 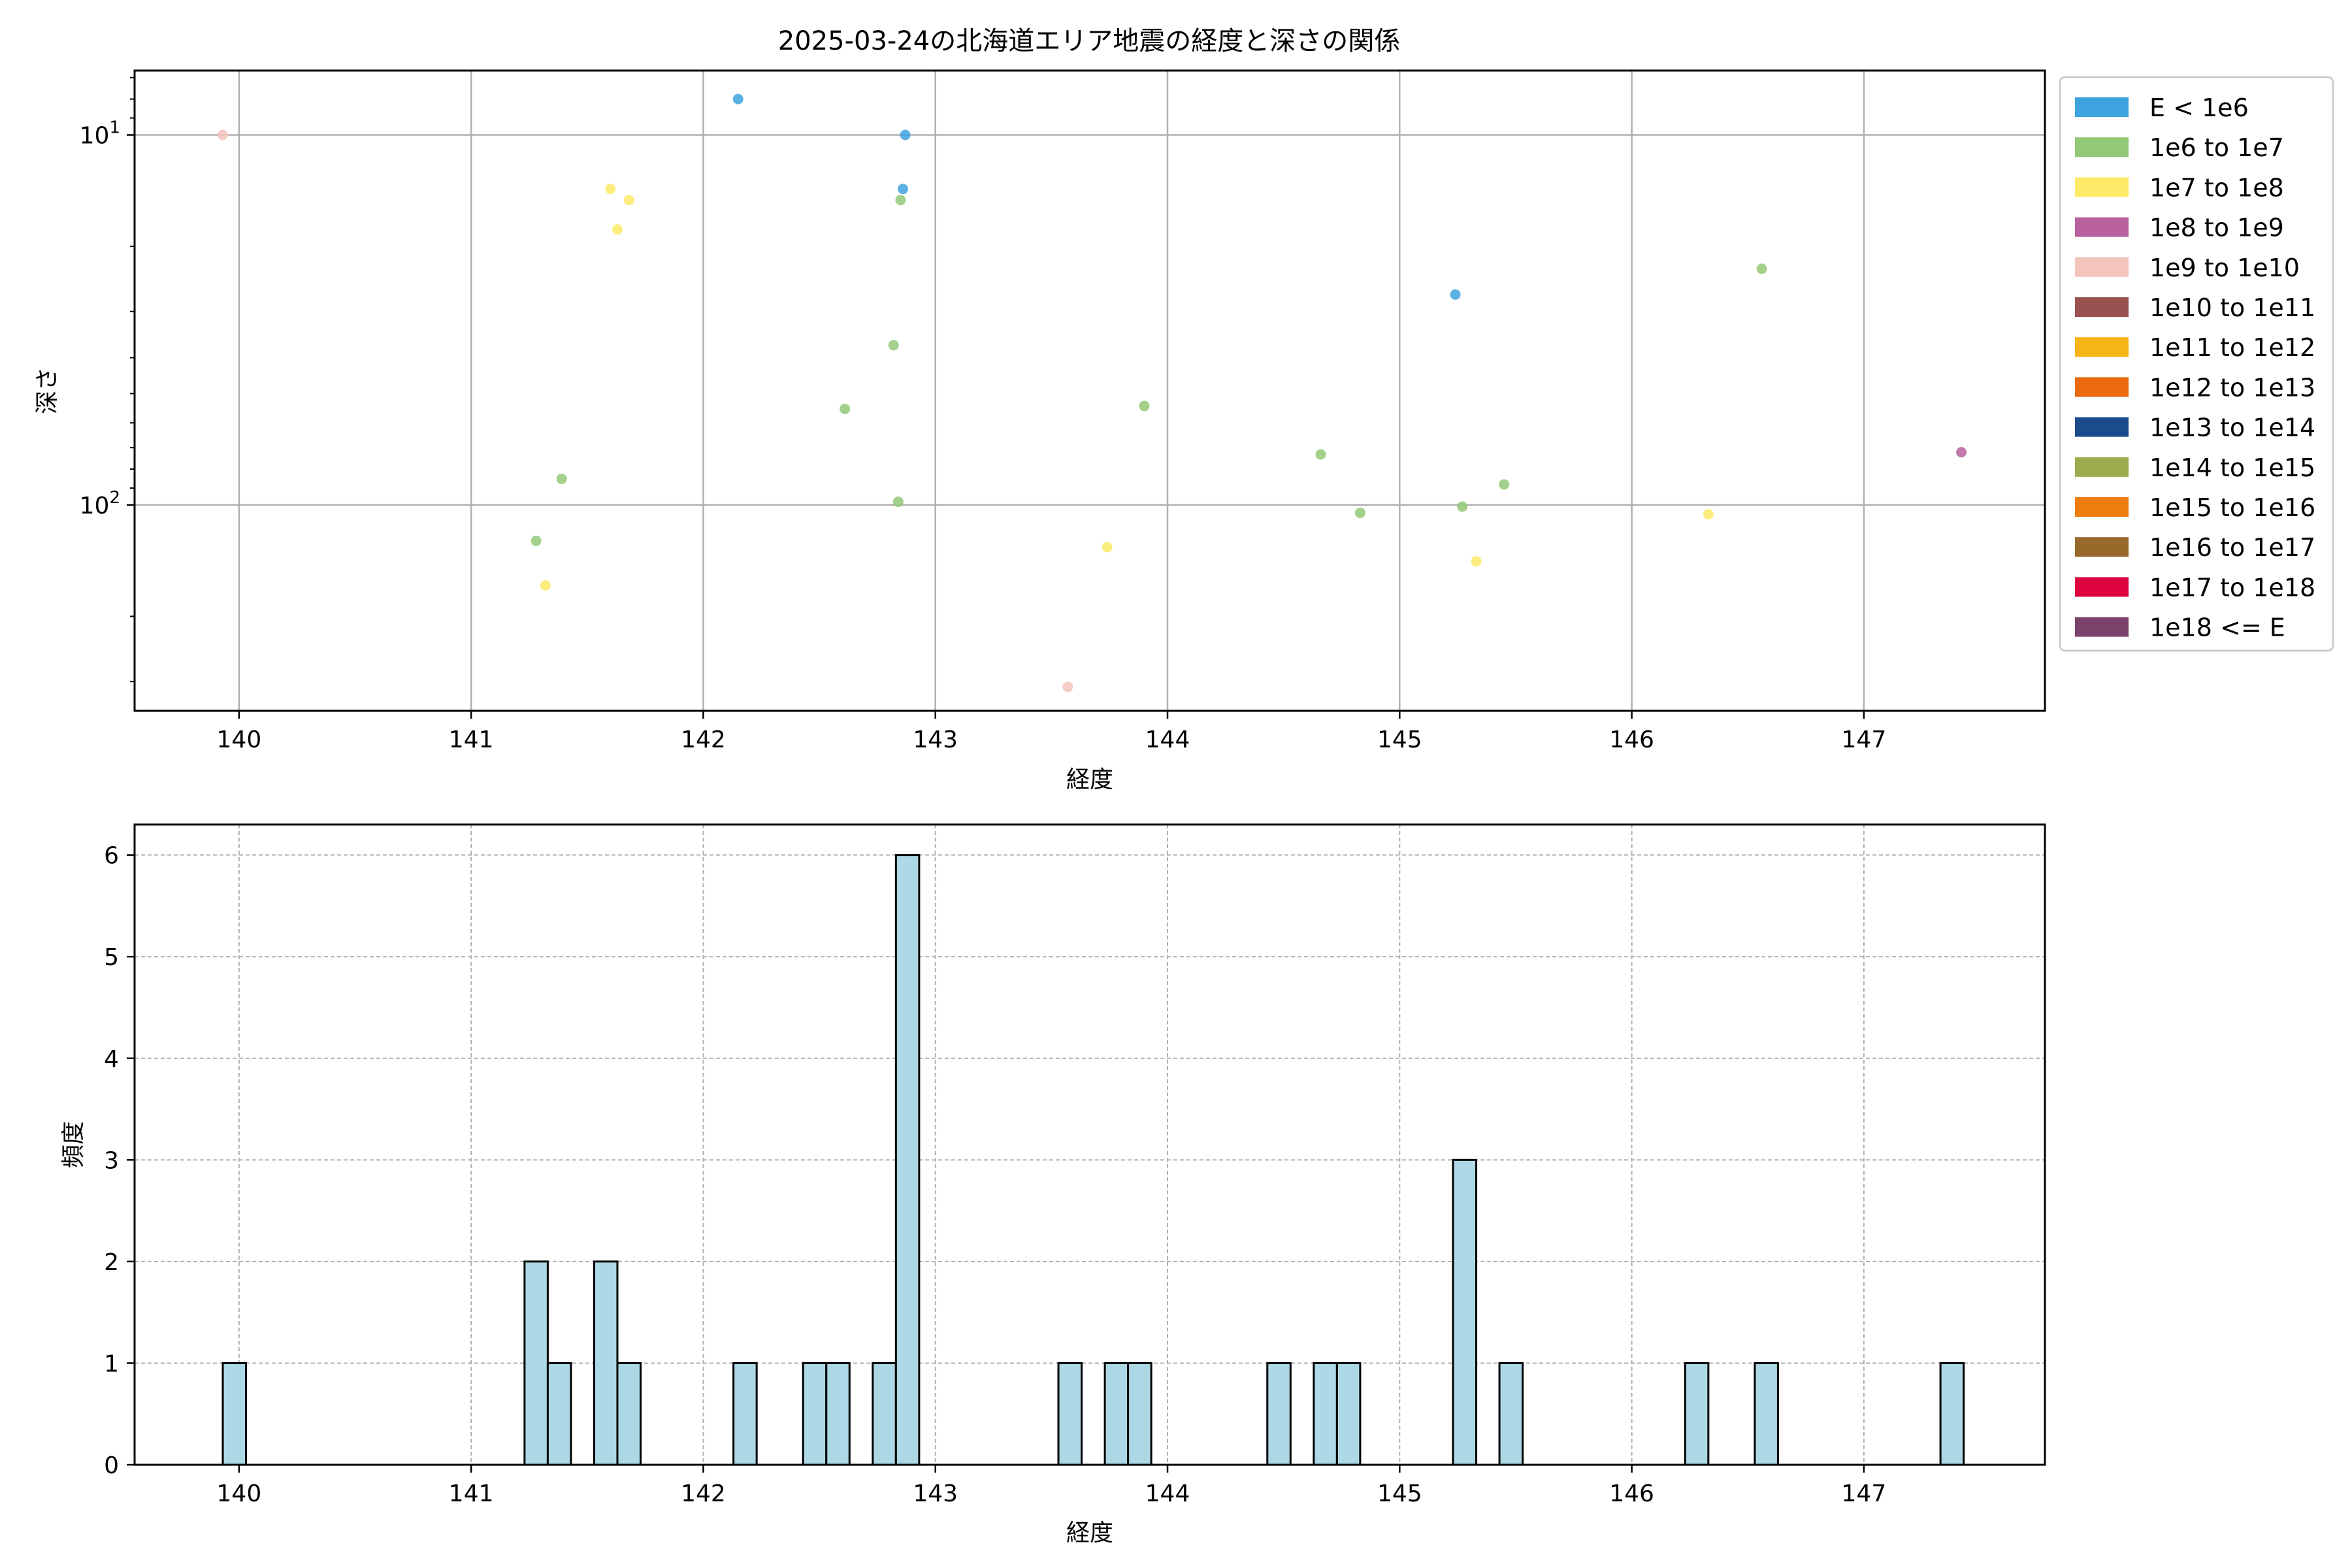 What do you see at coordinates (111, 1160) in the screenshot?
I see `histogram-y-tick-label: 3` at bounding box center [111, 1160].